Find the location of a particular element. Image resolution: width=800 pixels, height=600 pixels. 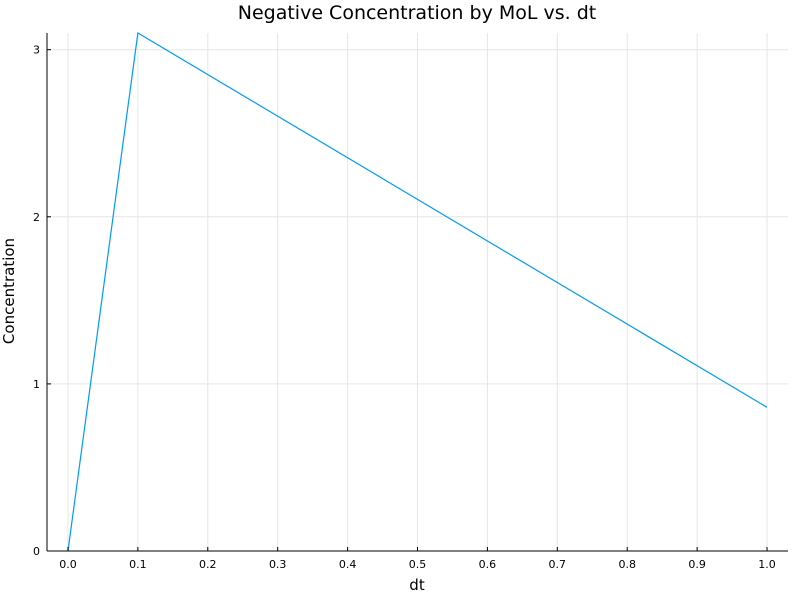

x-tick-label-0: 0.0 is located at coordinates (68, 564).